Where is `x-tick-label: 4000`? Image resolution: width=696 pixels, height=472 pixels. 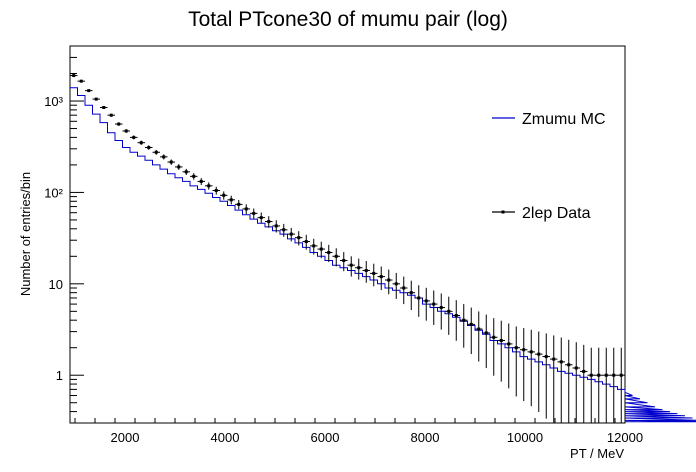
x-tick-label: 4000 is located at coordinates (225, 437).